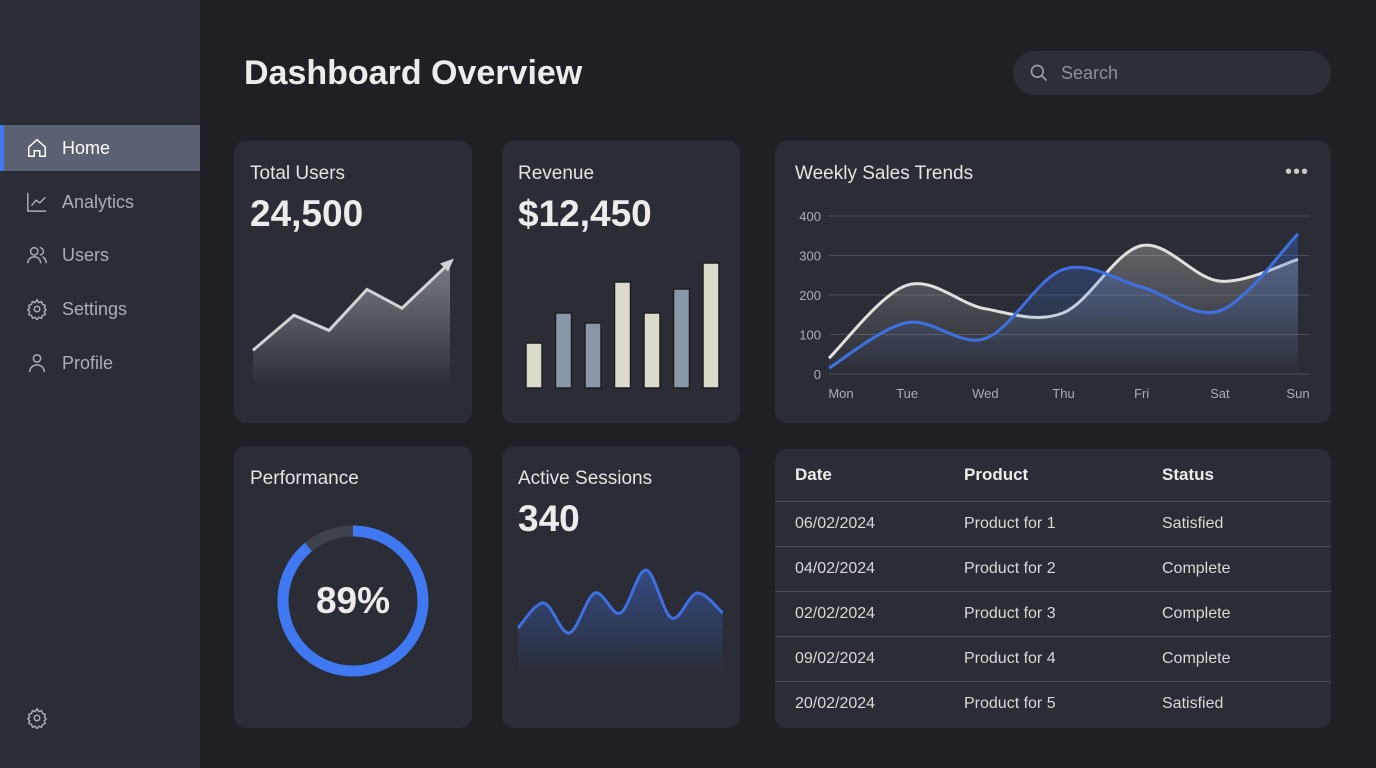  Describe the element at coordinates (869, 614) in the screenshot. I see `date-cell: 02/02/2024` at that location.